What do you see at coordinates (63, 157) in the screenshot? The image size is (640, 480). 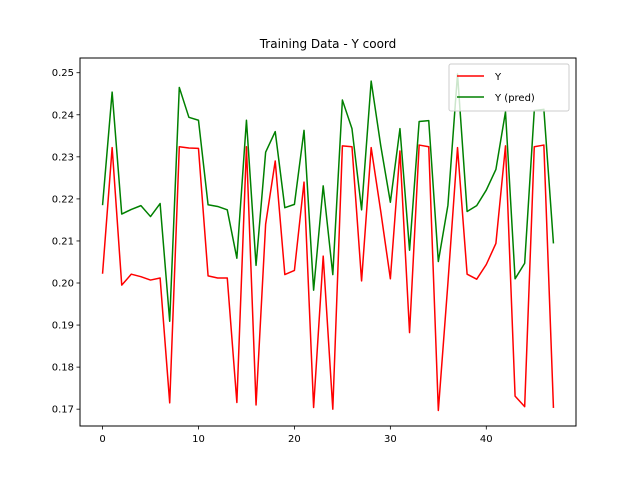 I see `y-tick-label: 0.23` at bounding box center [63, 157].